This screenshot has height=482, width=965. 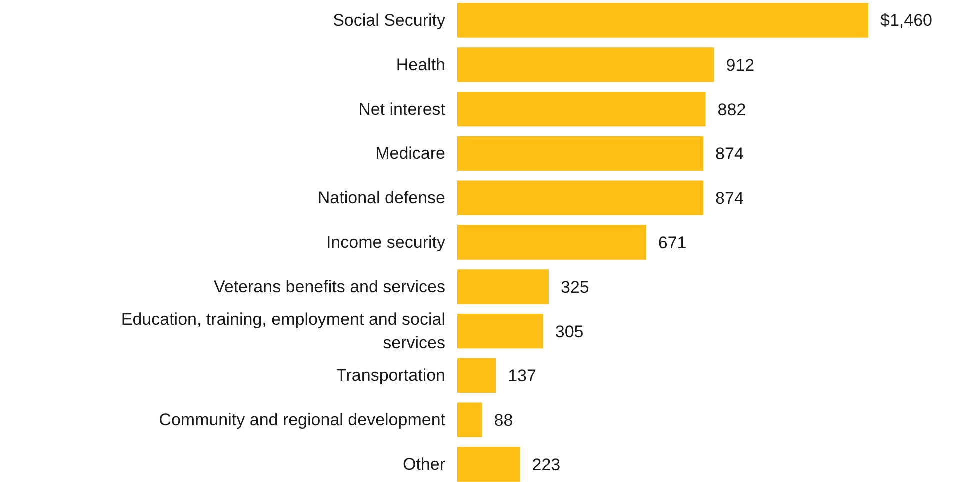 What do you see at coordinates (672, 243) in the screenshot?
I see `data-label: 671` at bounding box center [672, 243].